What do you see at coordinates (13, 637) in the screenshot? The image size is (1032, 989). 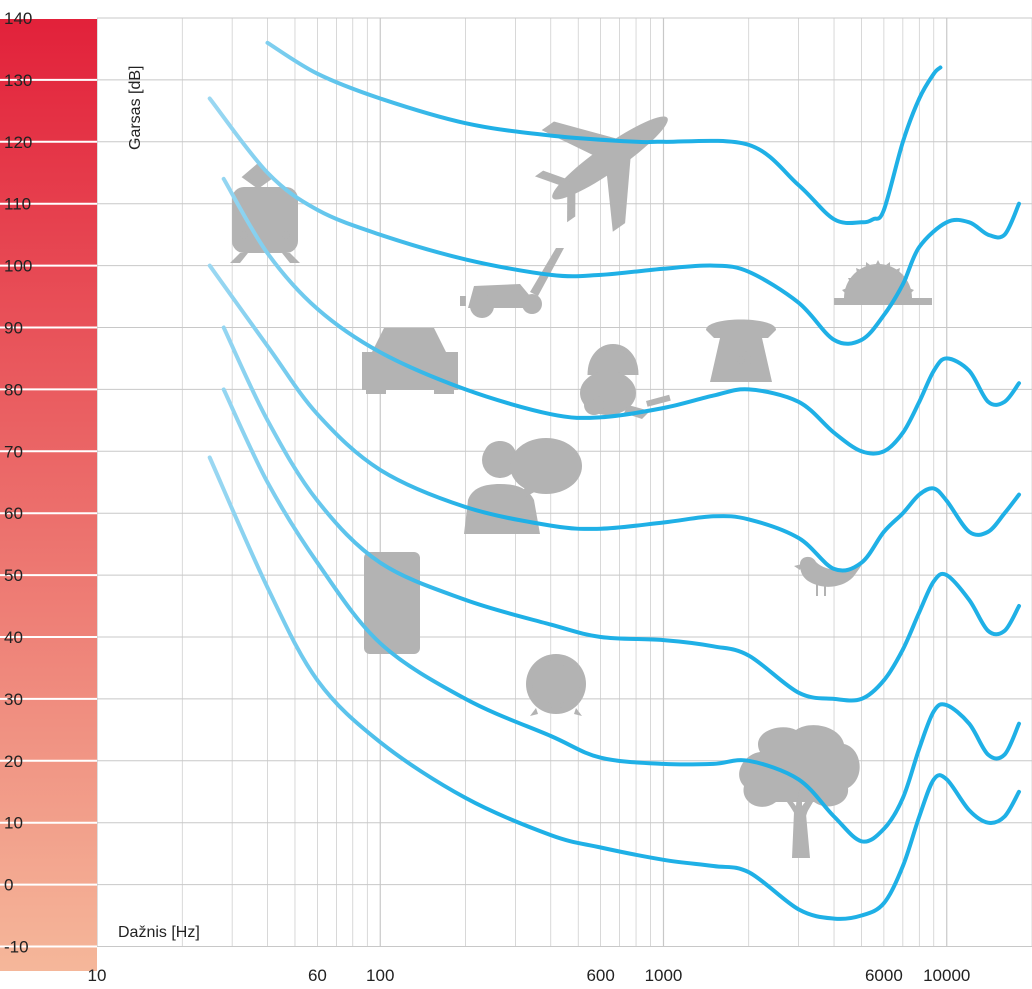 I see `y-tick-label: 40` at bounding box center [13, 637].